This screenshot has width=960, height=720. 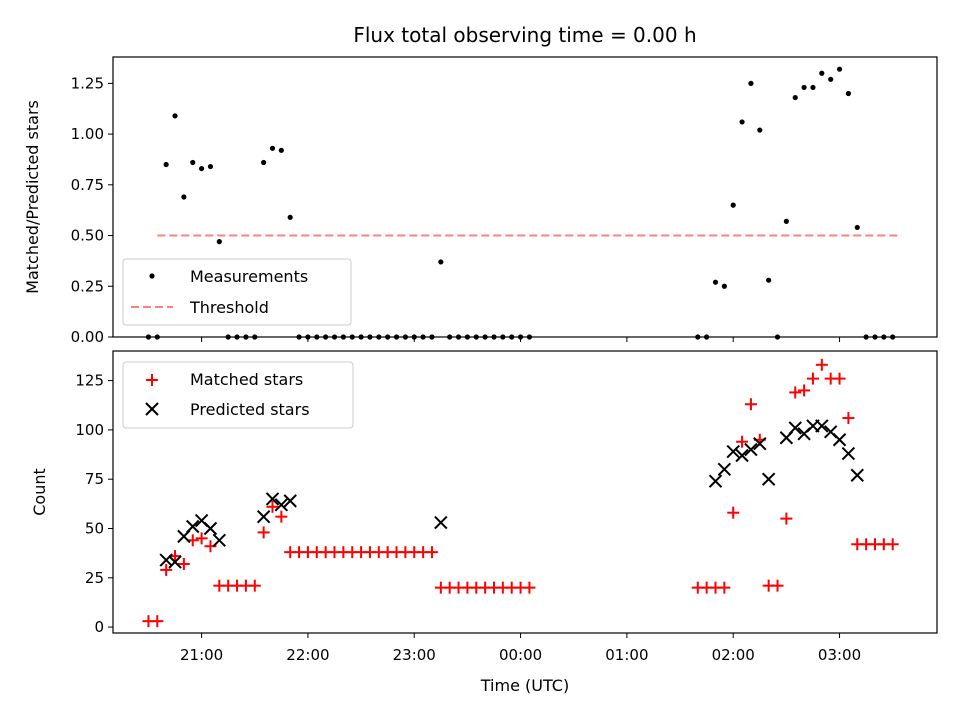 I want to click on legend-predicted-label: Predicted stars, so click(x=250, y=409).